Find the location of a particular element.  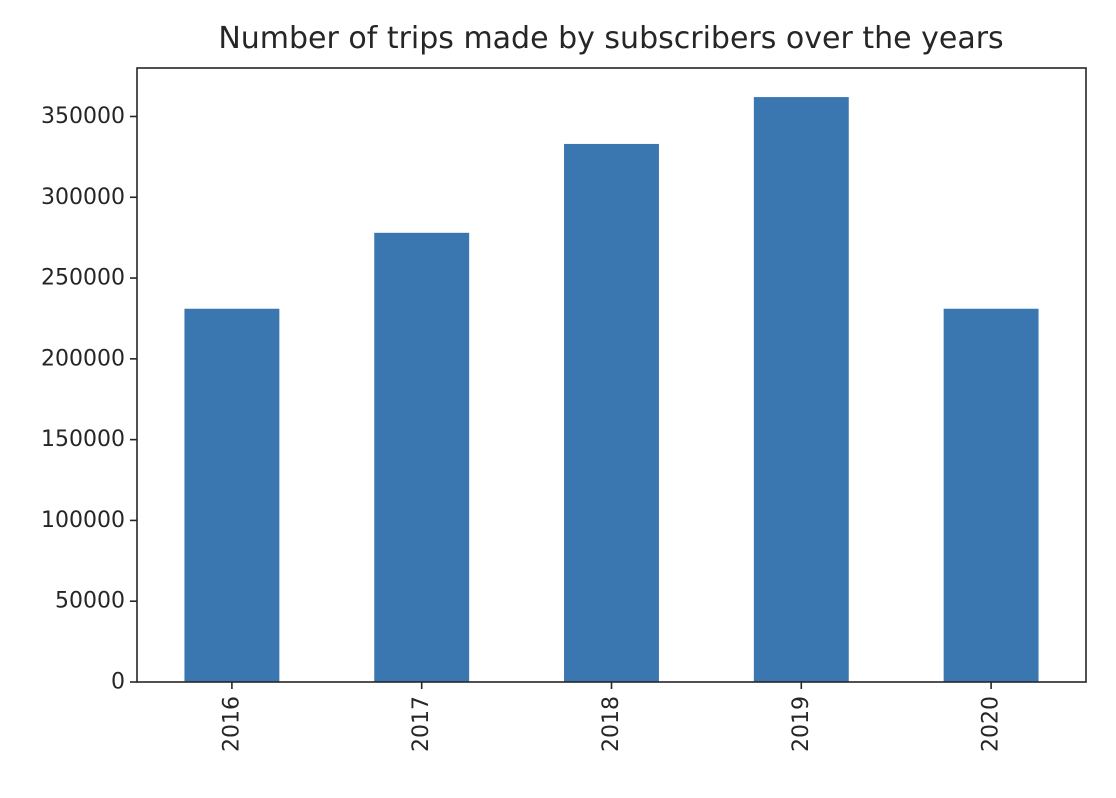

x-axis: 2016 2017 2018 2019 2020 is located at coordinates (611, 717).